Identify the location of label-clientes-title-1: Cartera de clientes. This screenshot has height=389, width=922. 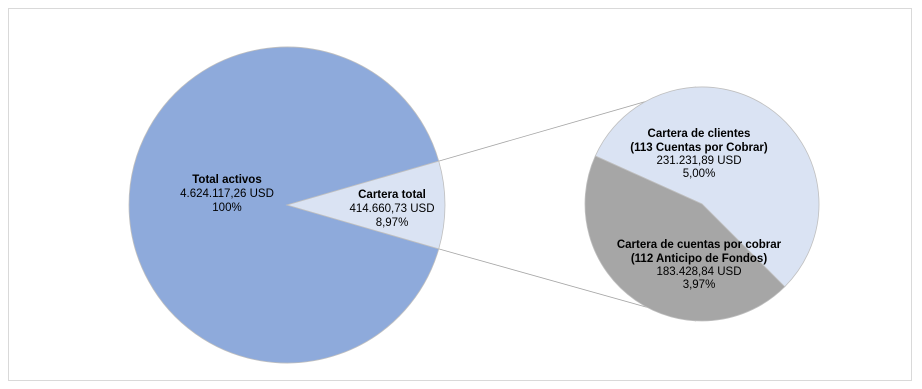
(699, 134).